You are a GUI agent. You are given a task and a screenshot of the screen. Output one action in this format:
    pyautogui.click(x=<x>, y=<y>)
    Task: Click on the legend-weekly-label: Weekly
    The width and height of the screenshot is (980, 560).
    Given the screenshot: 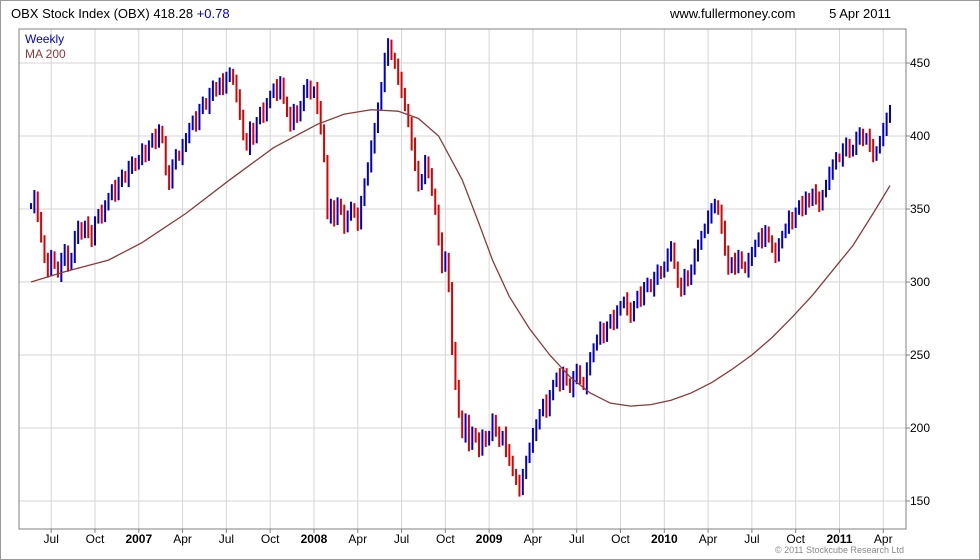 What is the action you would take?
    pyautogui.click(x=45, y=39)
    